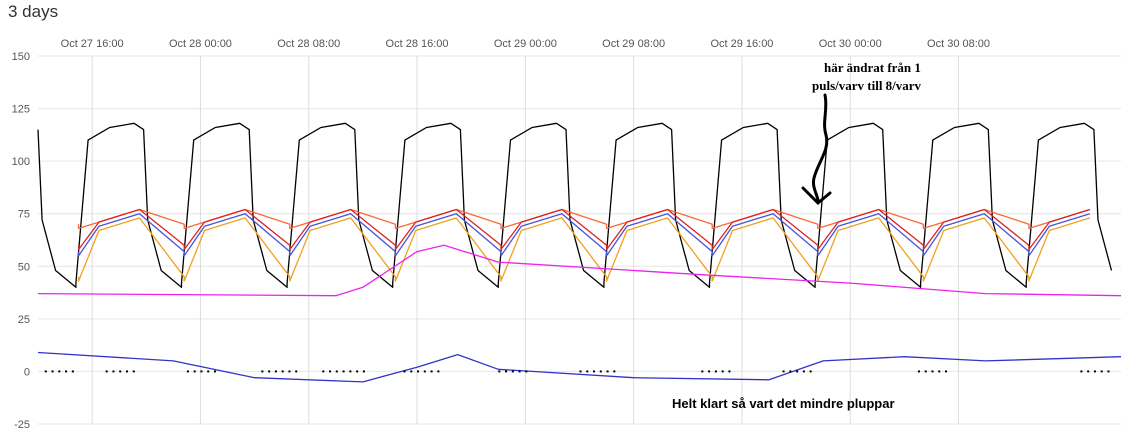 This screenshot has width=1121, height=428. Describe the element at coordinates (850, 44) in the screenshot. I see `x-tick-label: Oct 30 00:00` at that location.